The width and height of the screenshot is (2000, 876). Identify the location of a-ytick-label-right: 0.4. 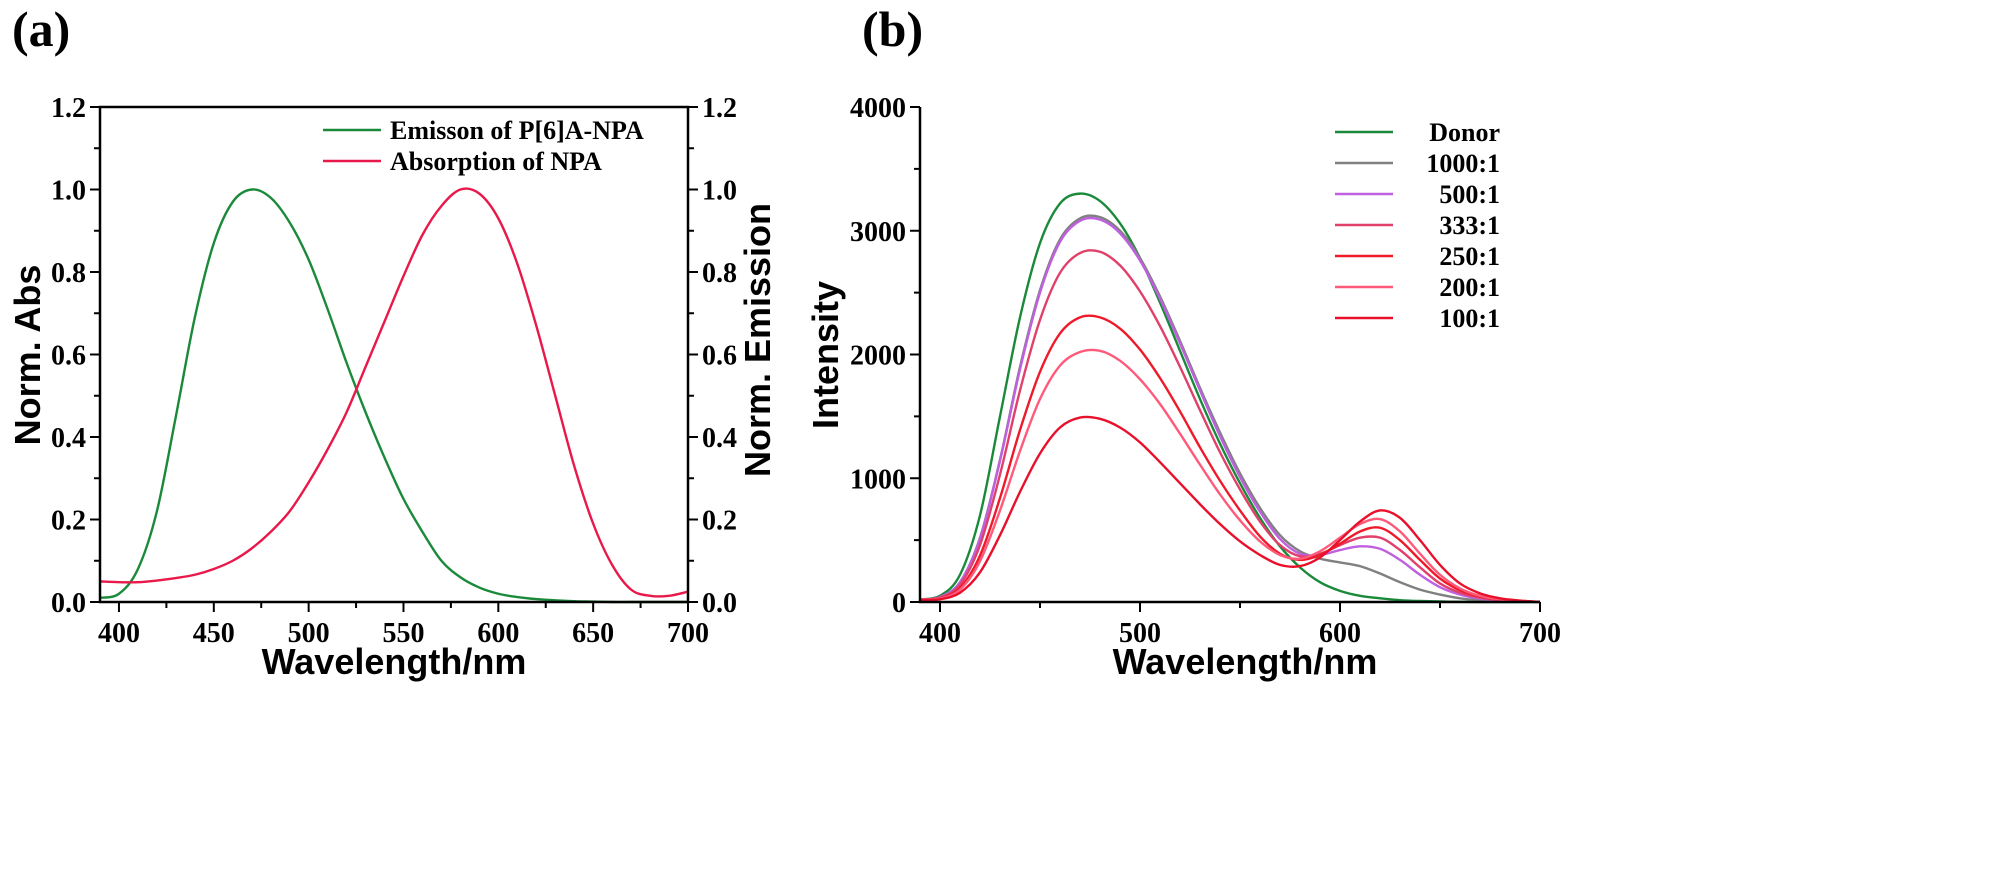
(719, 438).